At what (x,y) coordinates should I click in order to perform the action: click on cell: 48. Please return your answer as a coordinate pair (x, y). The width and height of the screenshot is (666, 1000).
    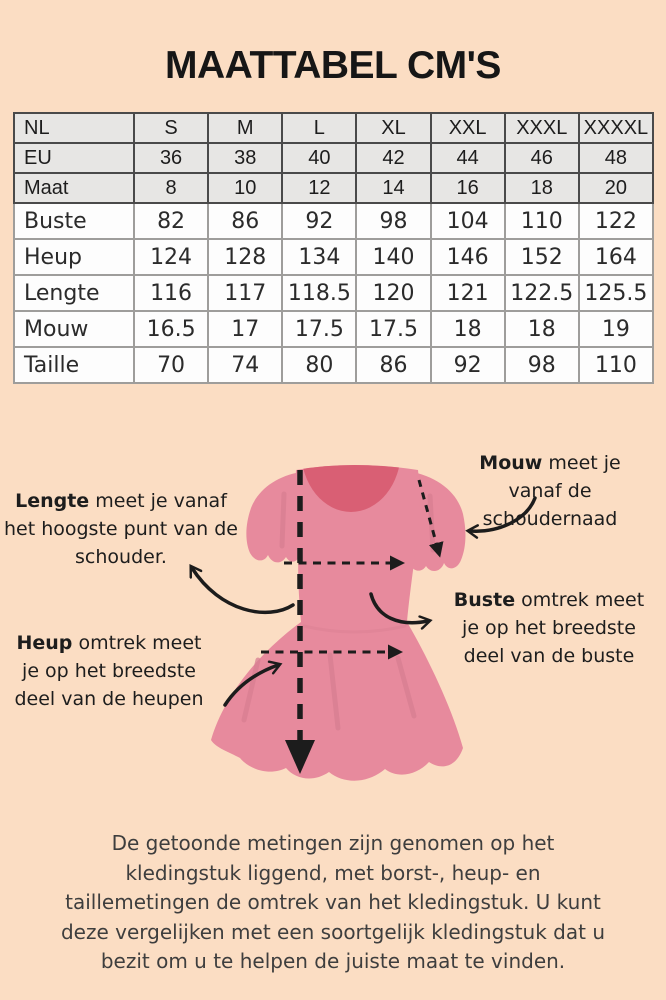
    Looking at the image, I should click on (616, 158).